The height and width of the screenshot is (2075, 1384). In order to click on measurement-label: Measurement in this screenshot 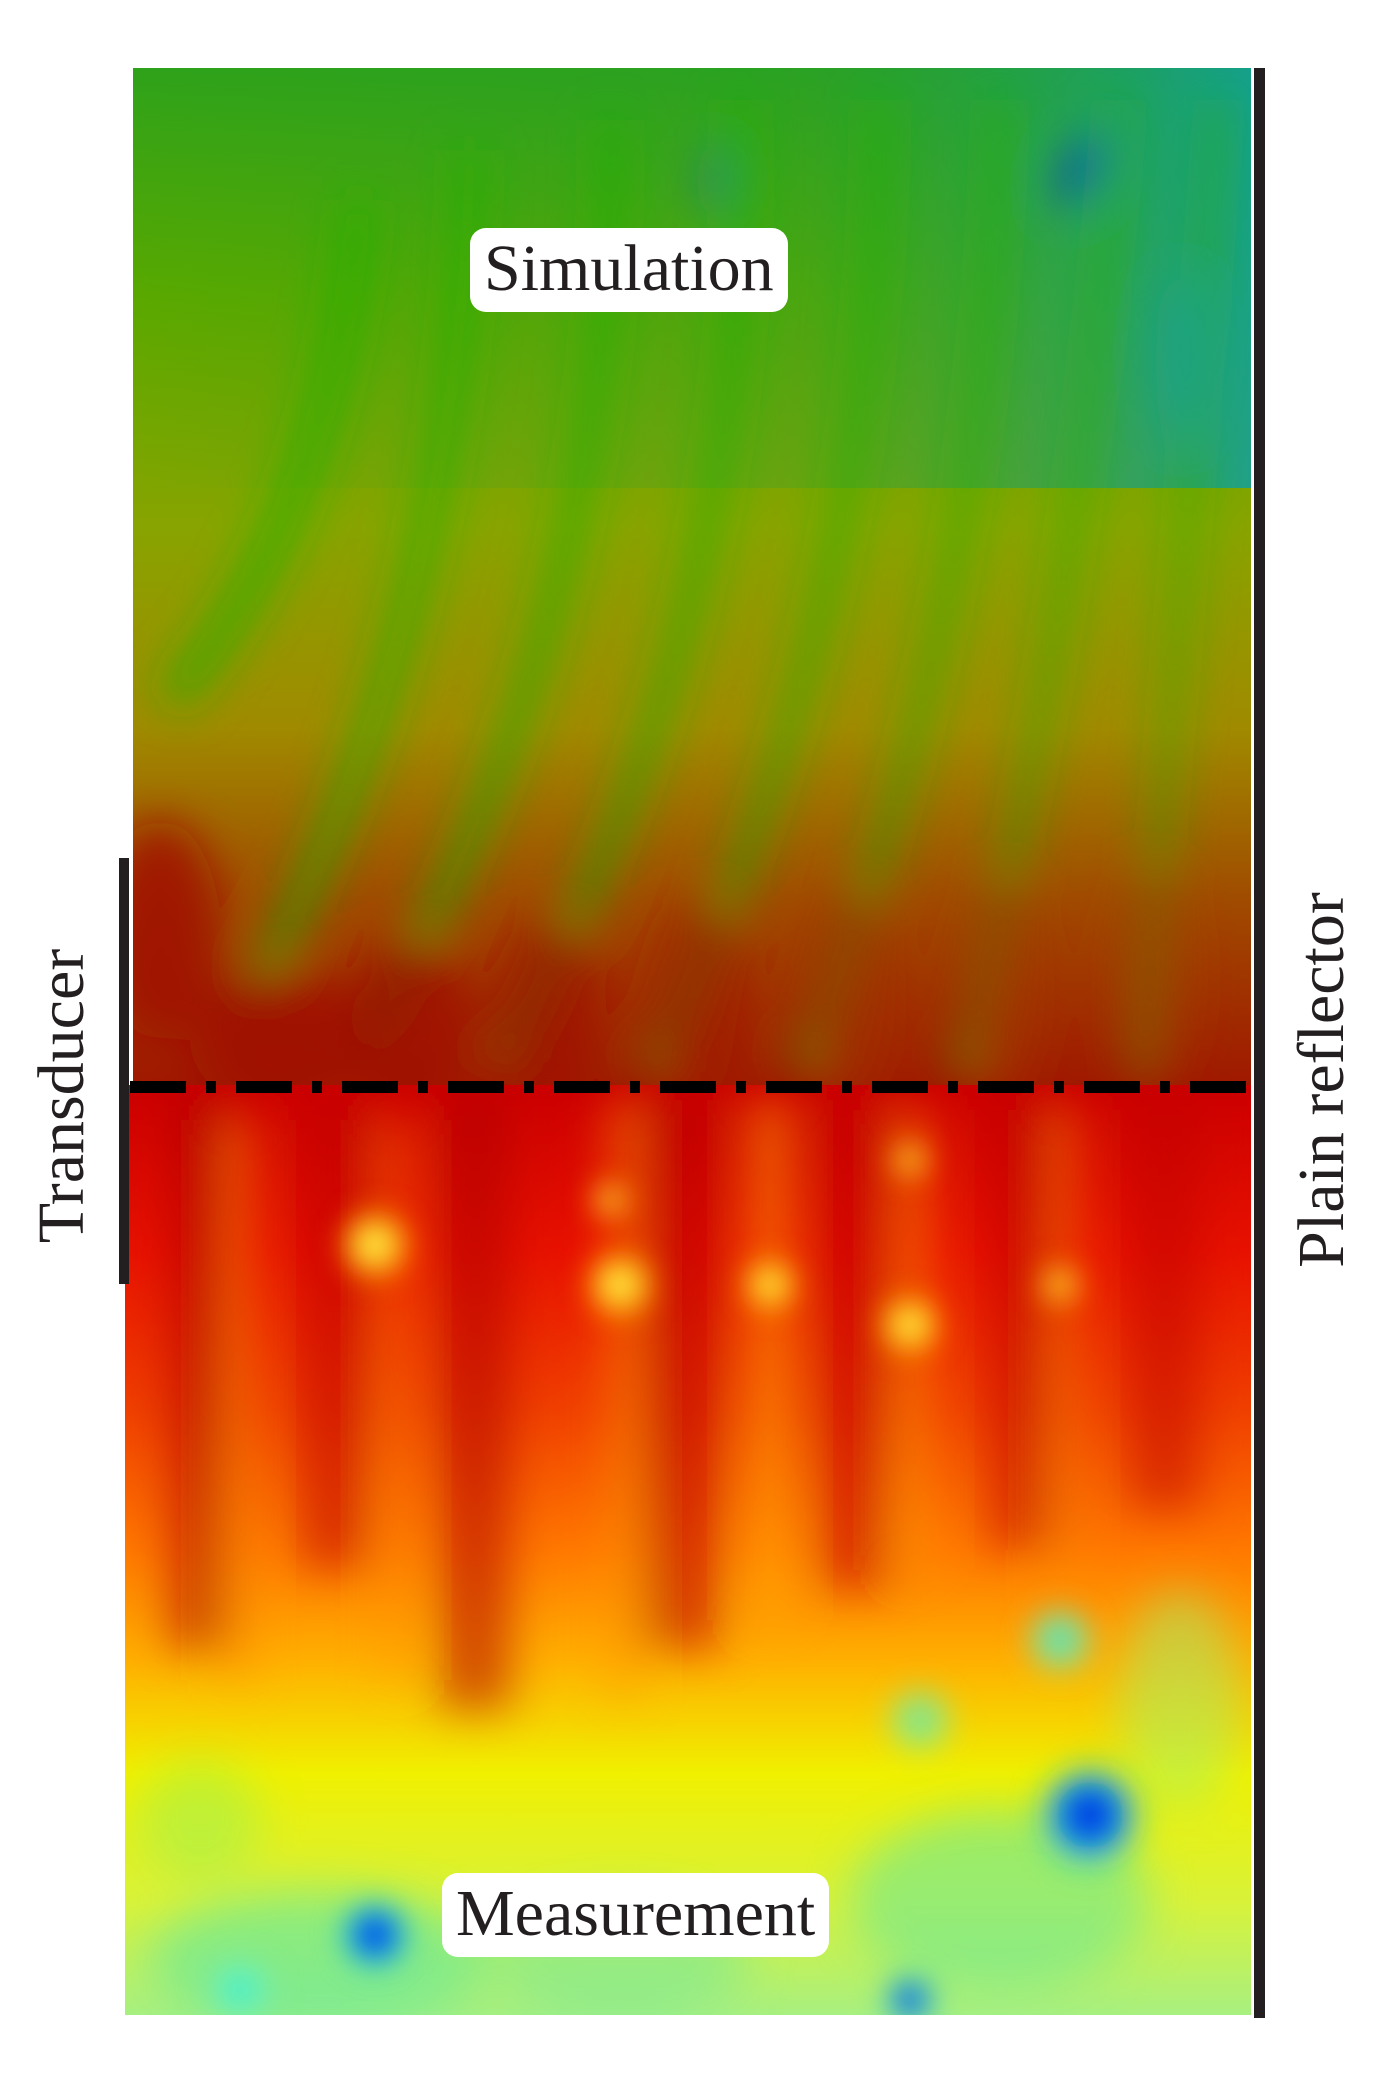, I will do `click(636, 1915)`.